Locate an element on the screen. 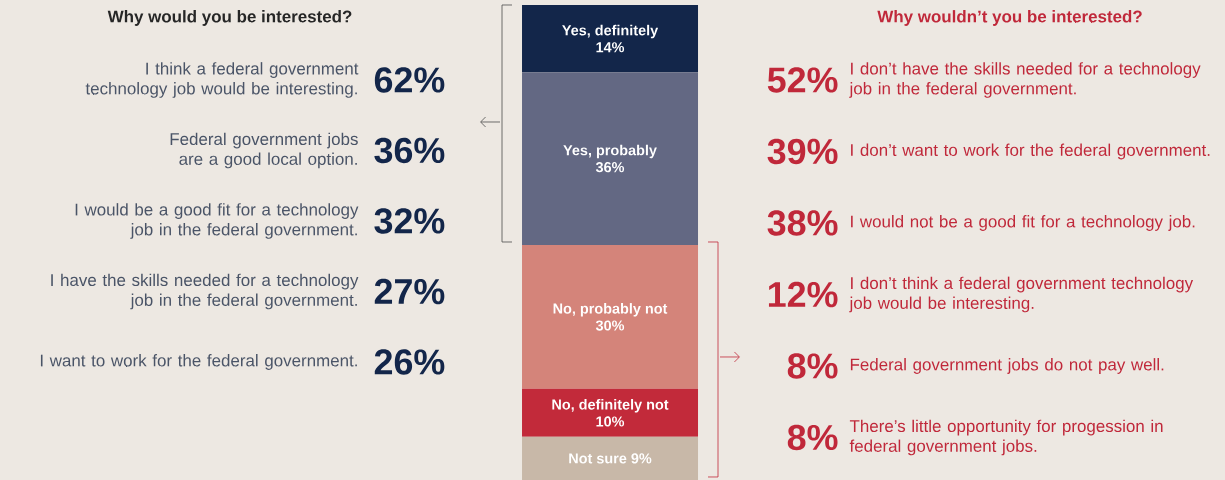  series-label: Yes, probably is located at coordinates (610, 151).